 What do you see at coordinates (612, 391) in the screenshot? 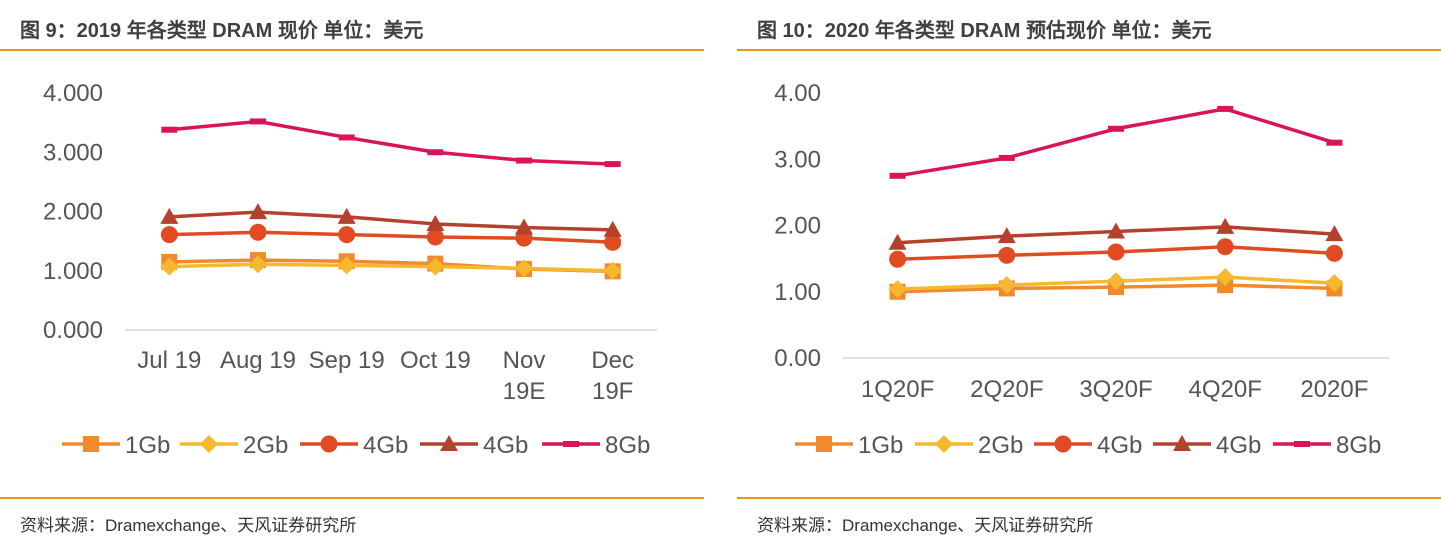
I see `x-tick-label: 19F` at bounding box center [612, 391].